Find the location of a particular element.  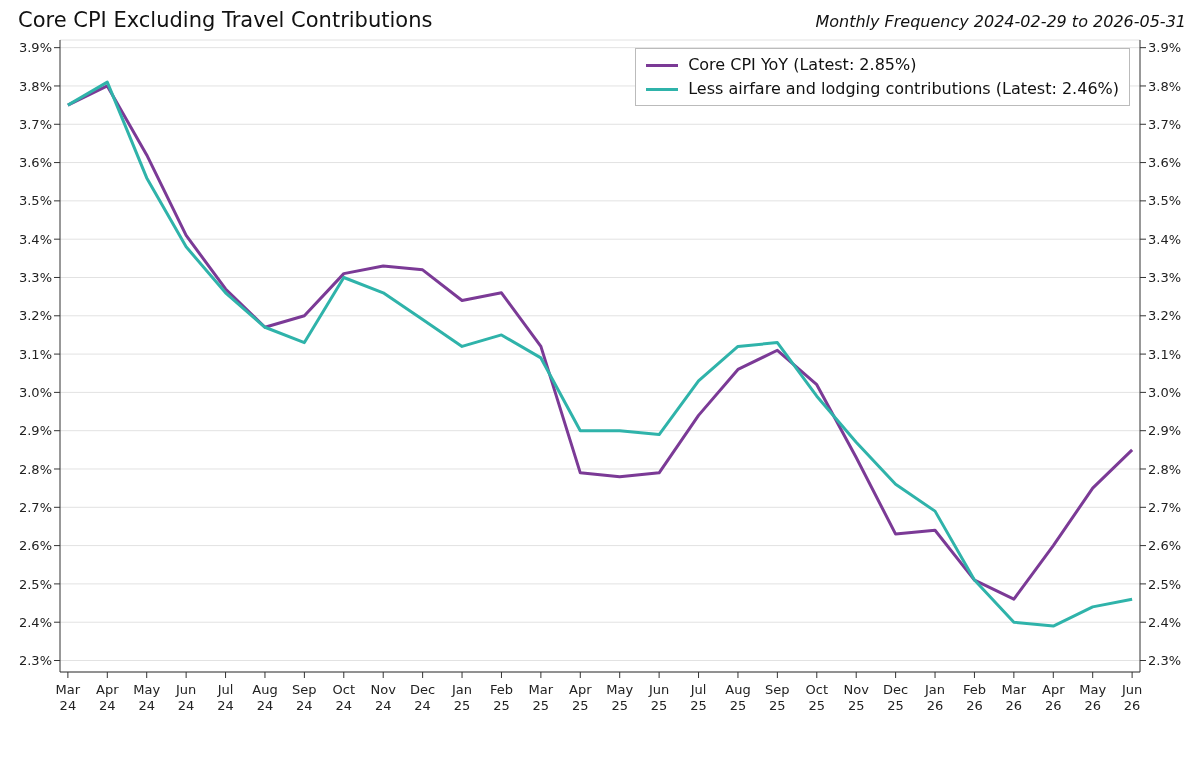

y2-tick-label: 3.2% is located at coordinates (1165, 316).